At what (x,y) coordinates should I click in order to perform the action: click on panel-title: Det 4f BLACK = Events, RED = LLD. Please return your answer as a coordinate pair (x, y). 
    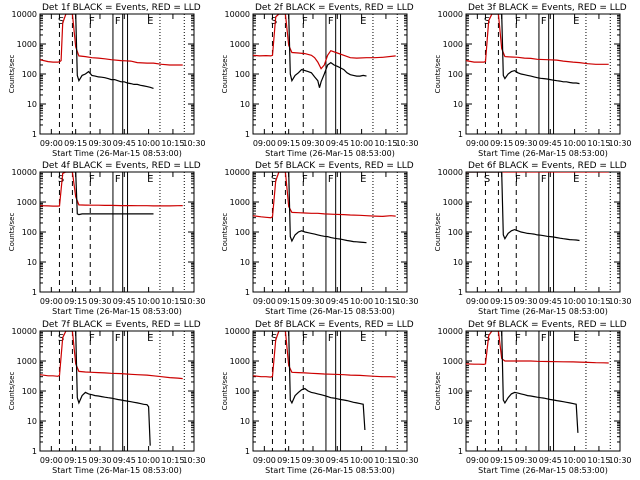
    Looking at the image, I should click on (121, 166).